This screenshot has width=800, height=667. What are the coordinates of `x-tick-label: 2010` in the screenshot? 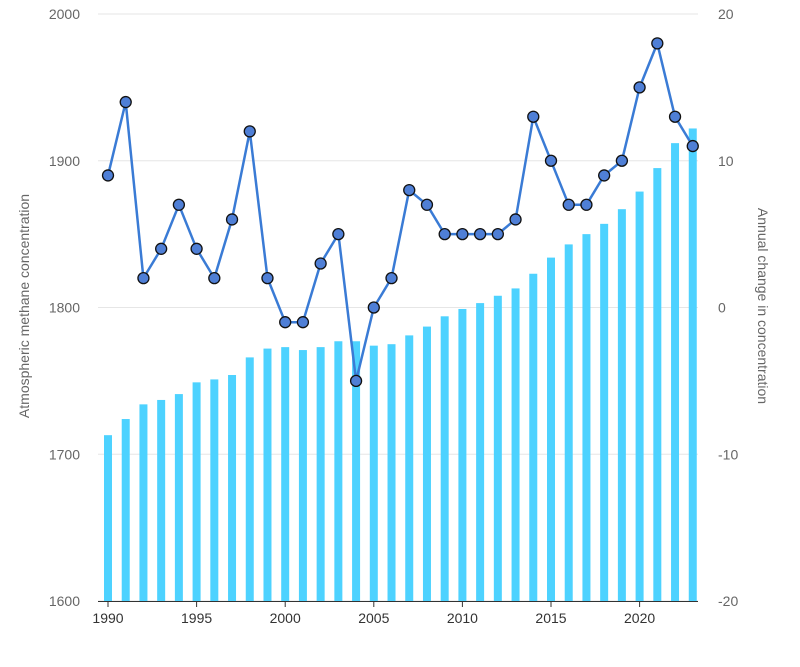 It's located at (462, 618).